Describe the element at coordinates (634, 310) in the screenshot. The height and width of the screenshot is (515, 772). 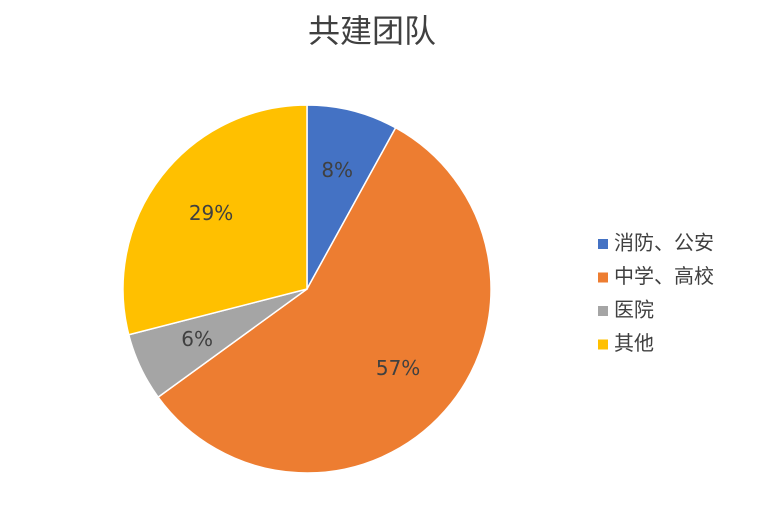
I see `legend-label: 医院` at that location.